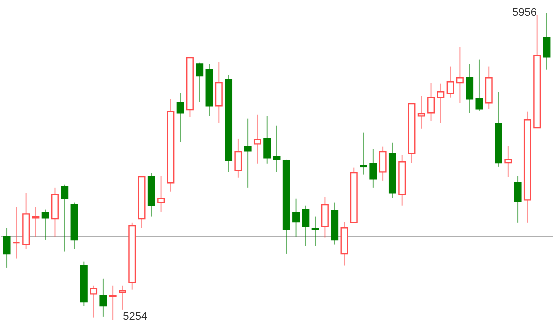  Describe the element at coordinates (135, 317) in the screenshot. I see `annotation: 5254` at that location.